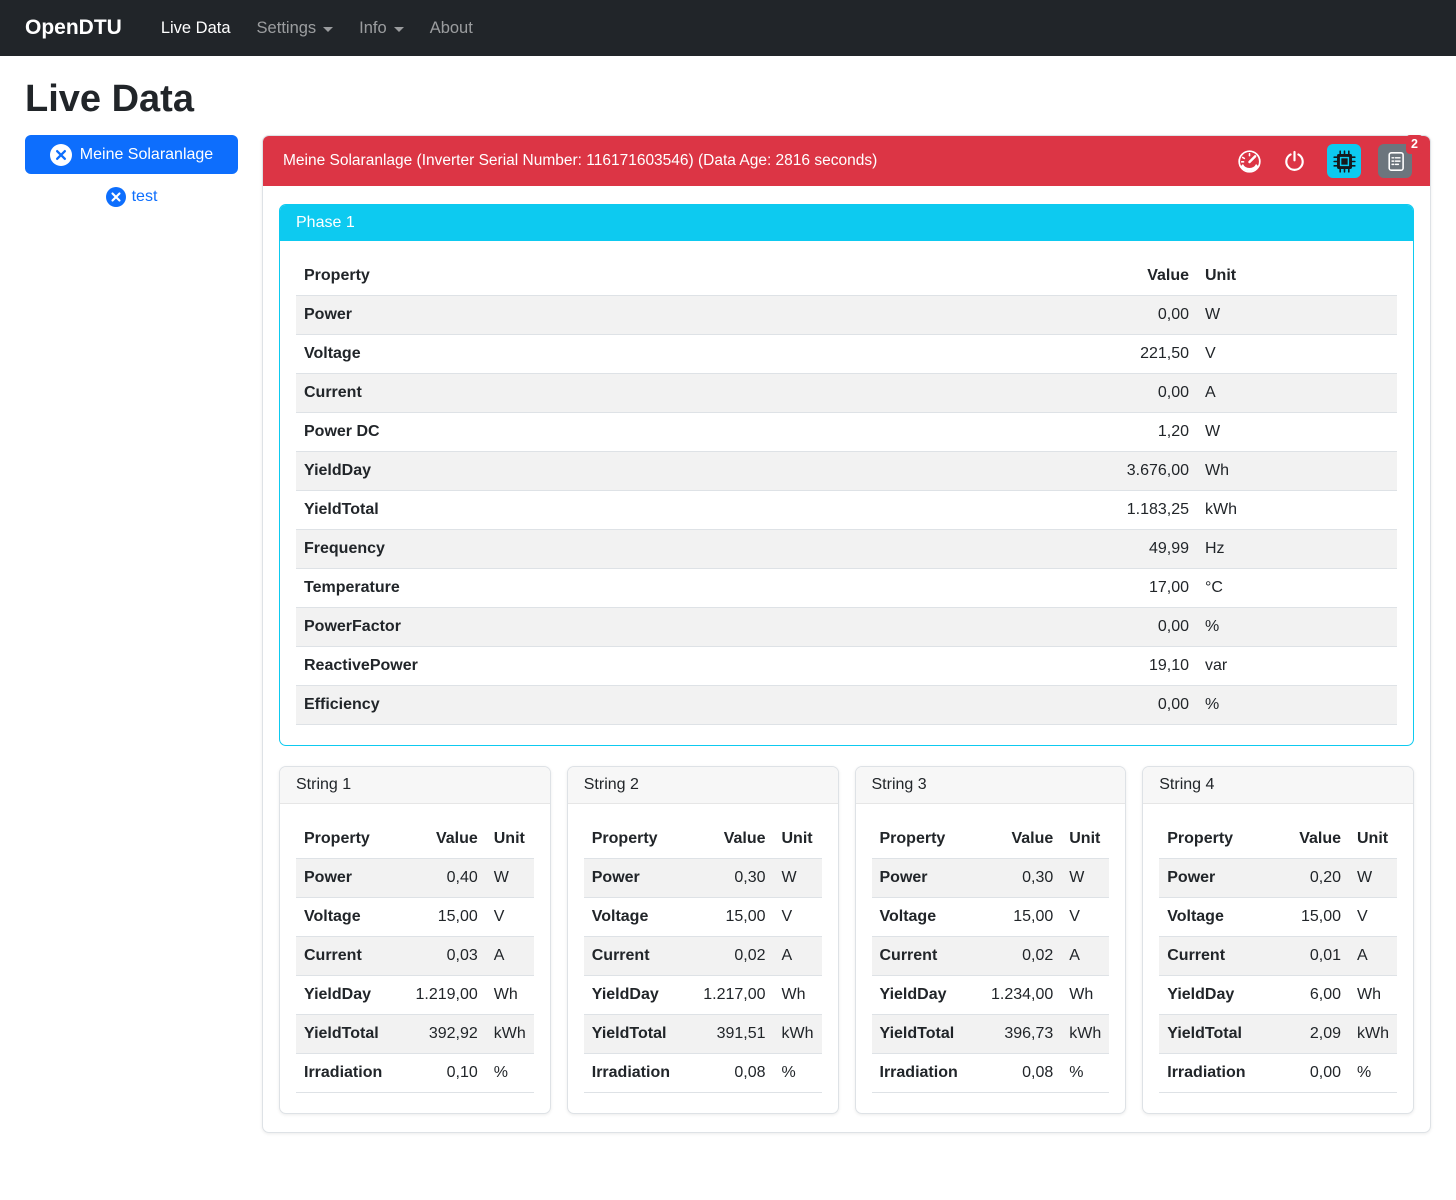 The image size is (1456, 1200). I want to click on cpu-info-button, so click(1344, 161).